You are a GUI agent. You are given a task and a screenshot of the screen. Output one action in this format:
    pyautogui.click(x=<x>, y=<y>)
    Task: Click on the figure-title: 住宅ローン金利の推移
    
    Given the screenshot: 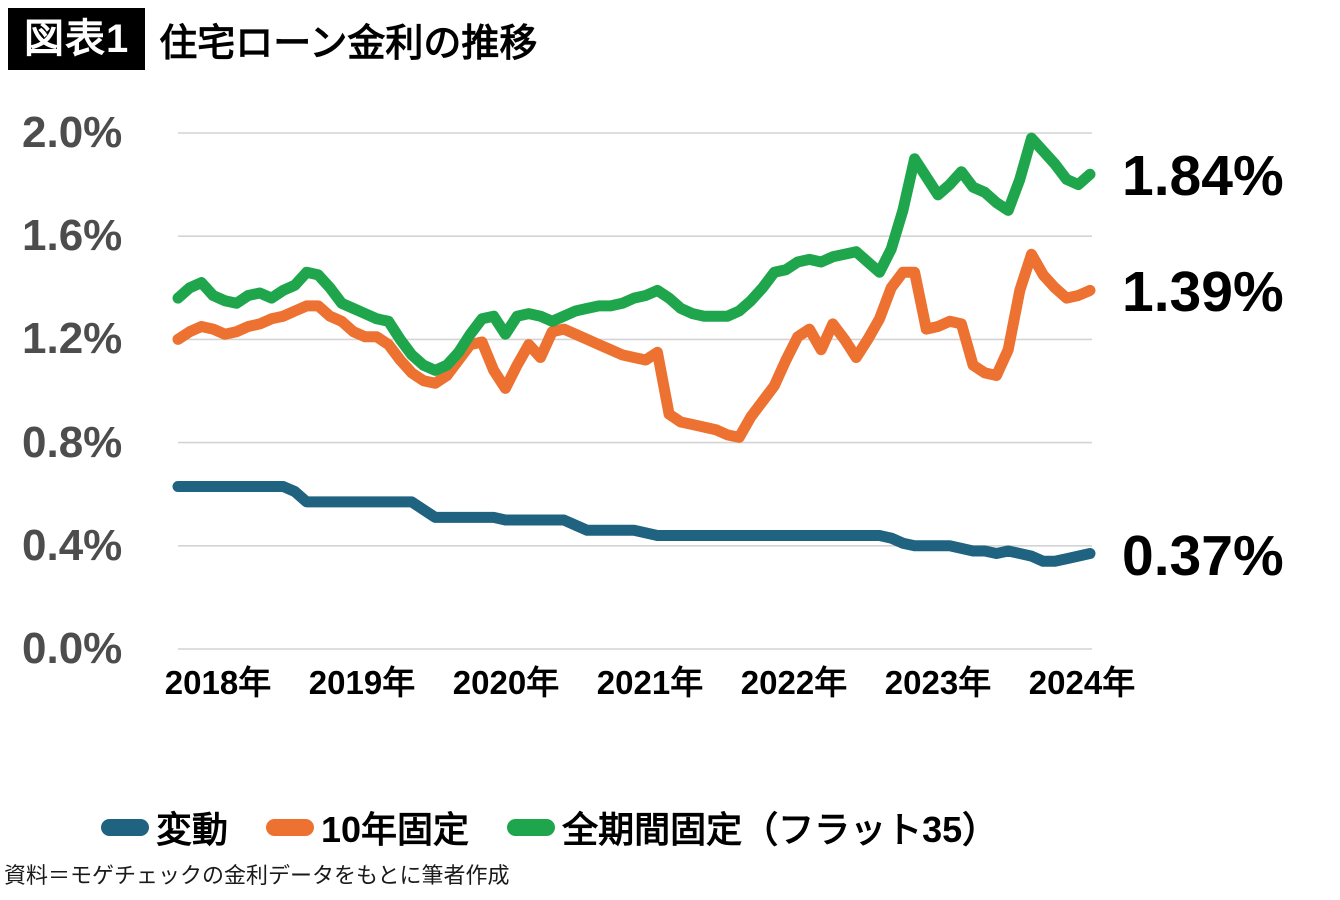 What is the action you would take?
    pyautogui.click(x=348, y=43)
    